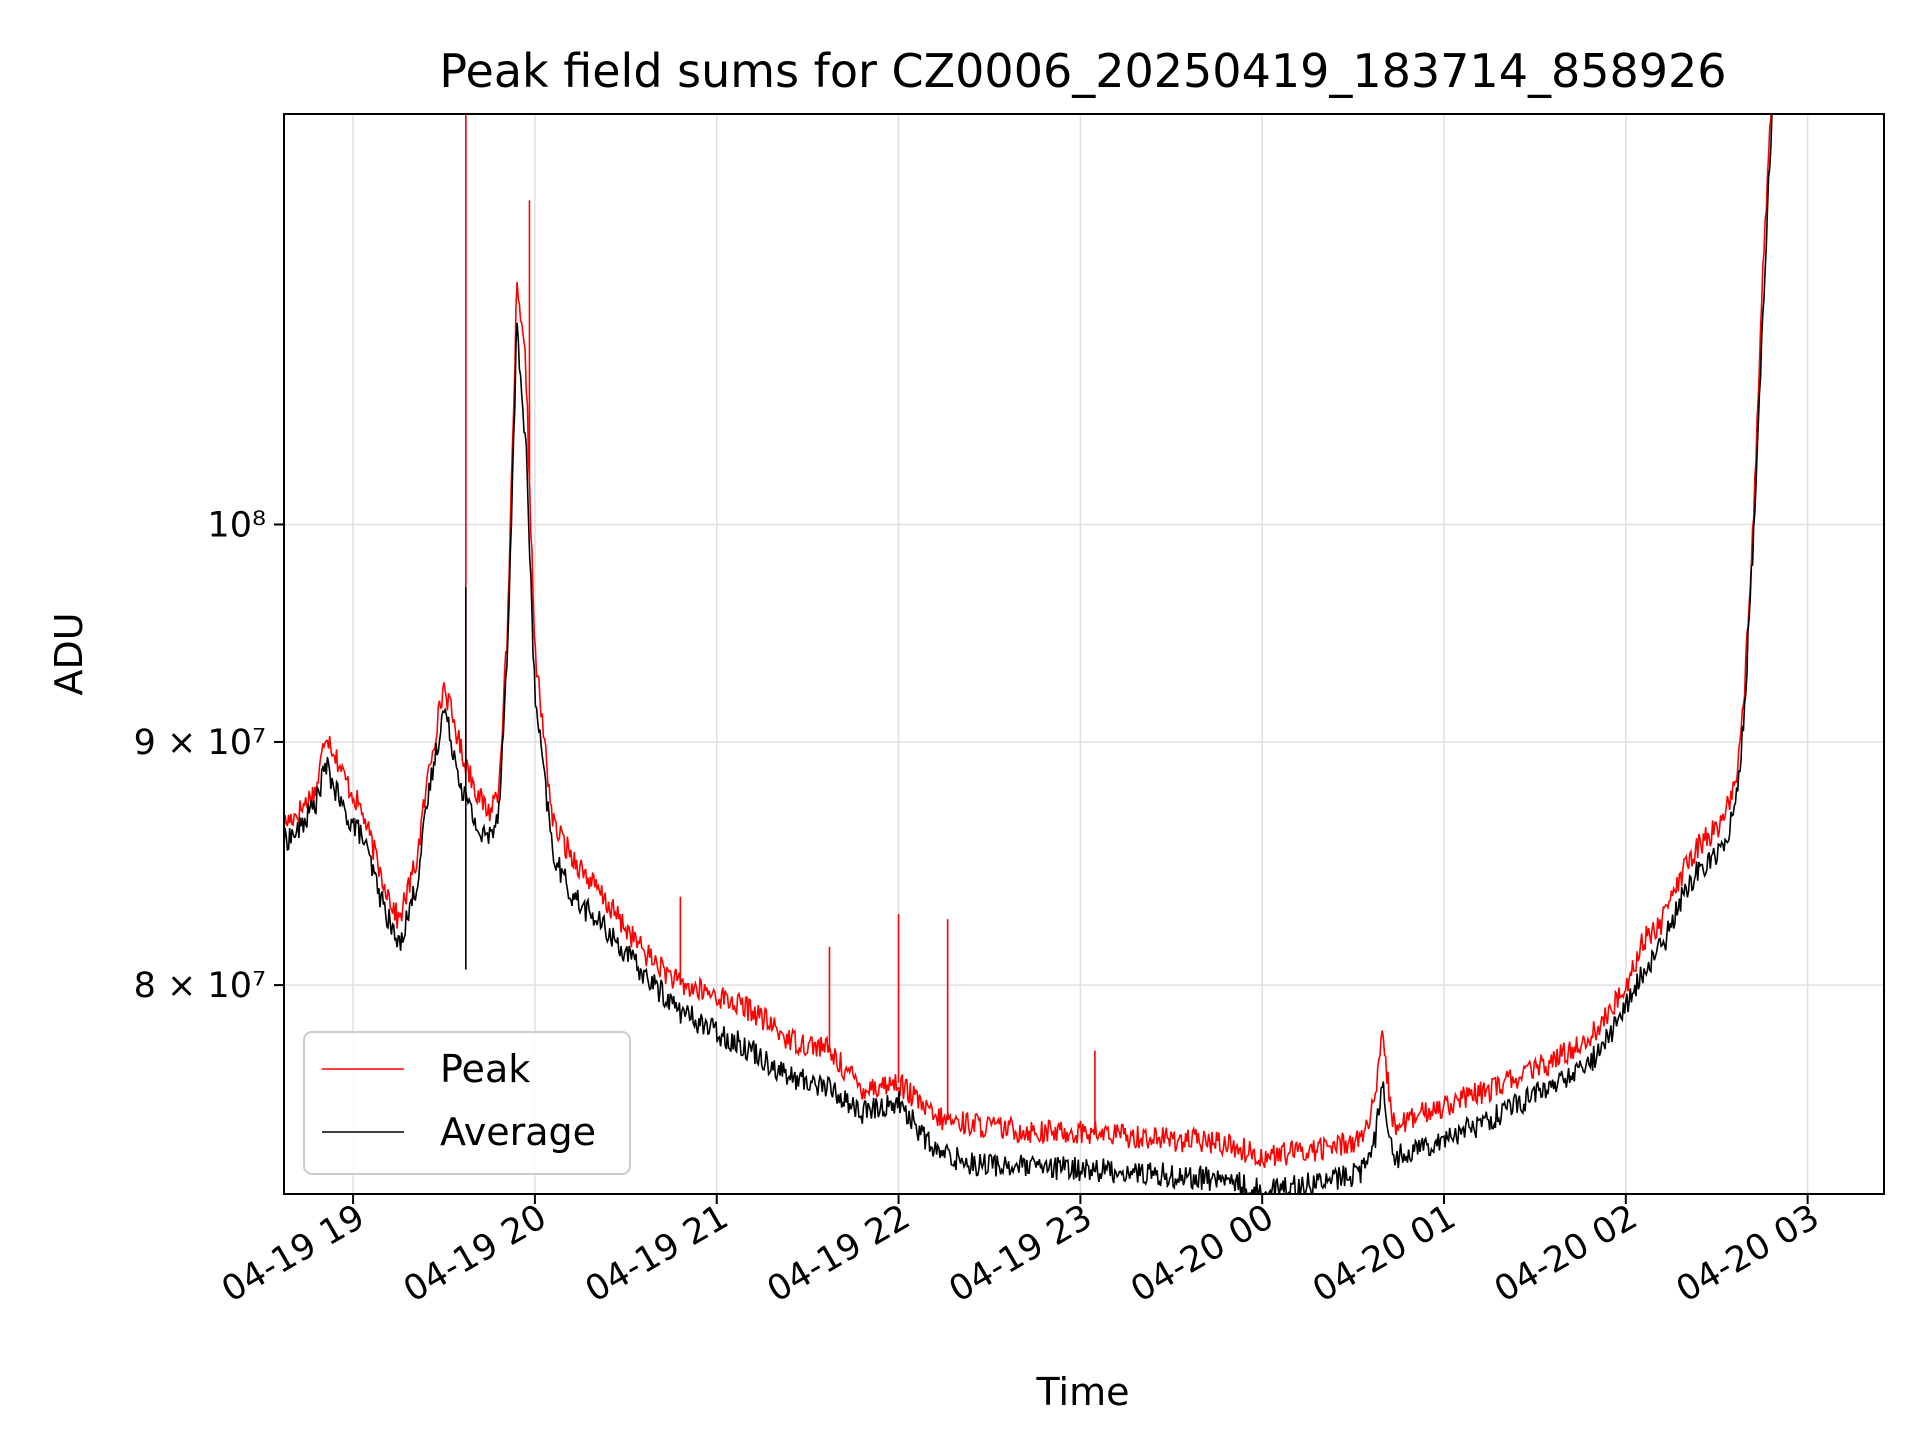  Describe the element at coordinates (1748, 1253) in the screenshot. I see `x-tick-label: 04-20 03` at that location.